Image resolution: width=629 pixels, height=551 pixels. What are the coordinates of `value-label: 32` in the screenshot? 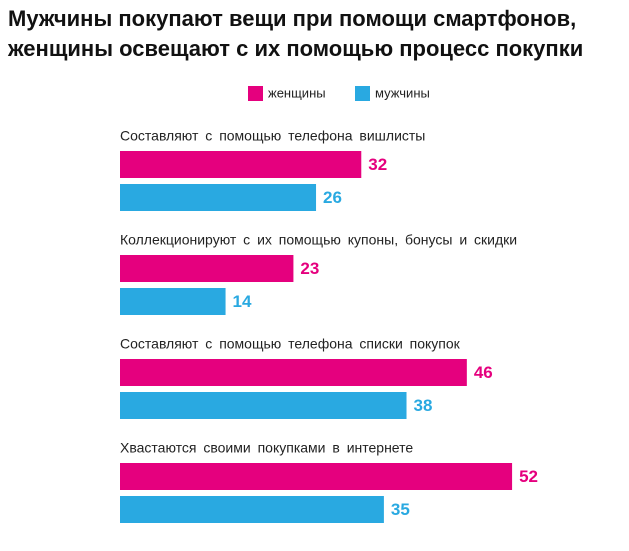 It's located at (377, 164).